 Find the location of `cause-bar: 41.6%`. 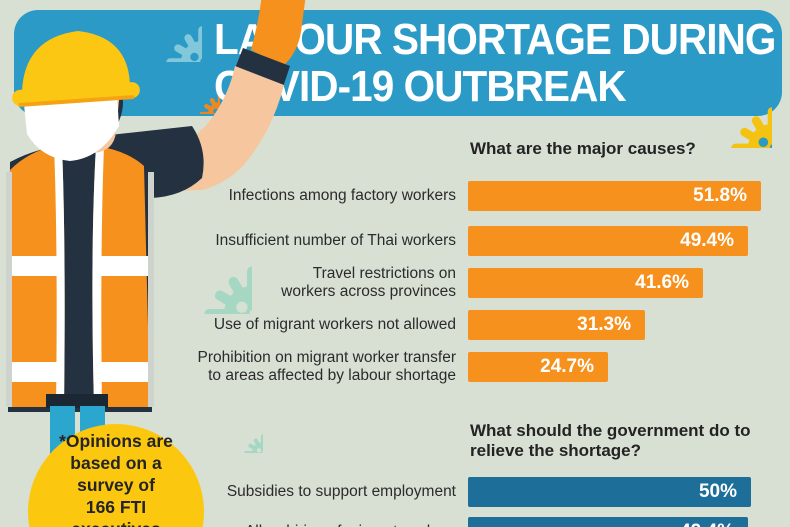

cause-bar: 41.6% is located at coordinates (585, 283).